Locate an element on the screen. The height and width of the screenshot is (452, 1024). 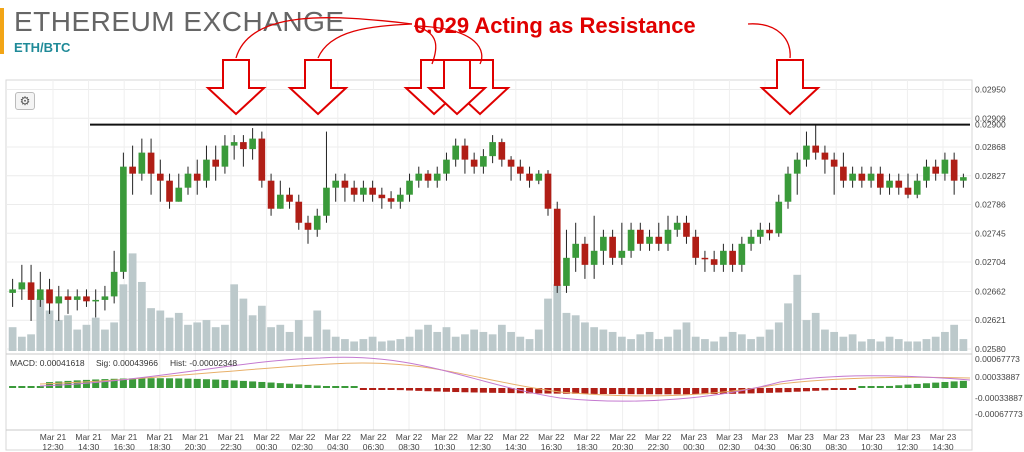
connector-curve is located at coordinates (769, 41).